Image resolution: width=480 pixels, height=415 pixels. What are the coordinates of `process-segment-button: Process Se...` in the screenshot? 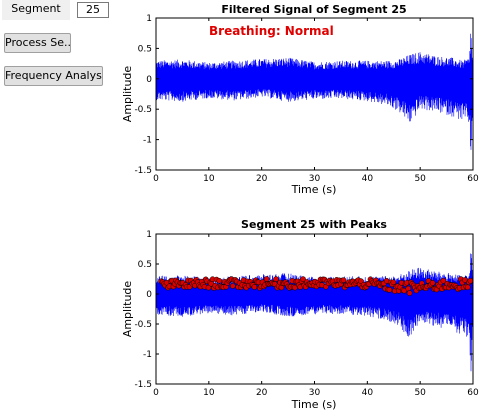 It's located at (37, 43).